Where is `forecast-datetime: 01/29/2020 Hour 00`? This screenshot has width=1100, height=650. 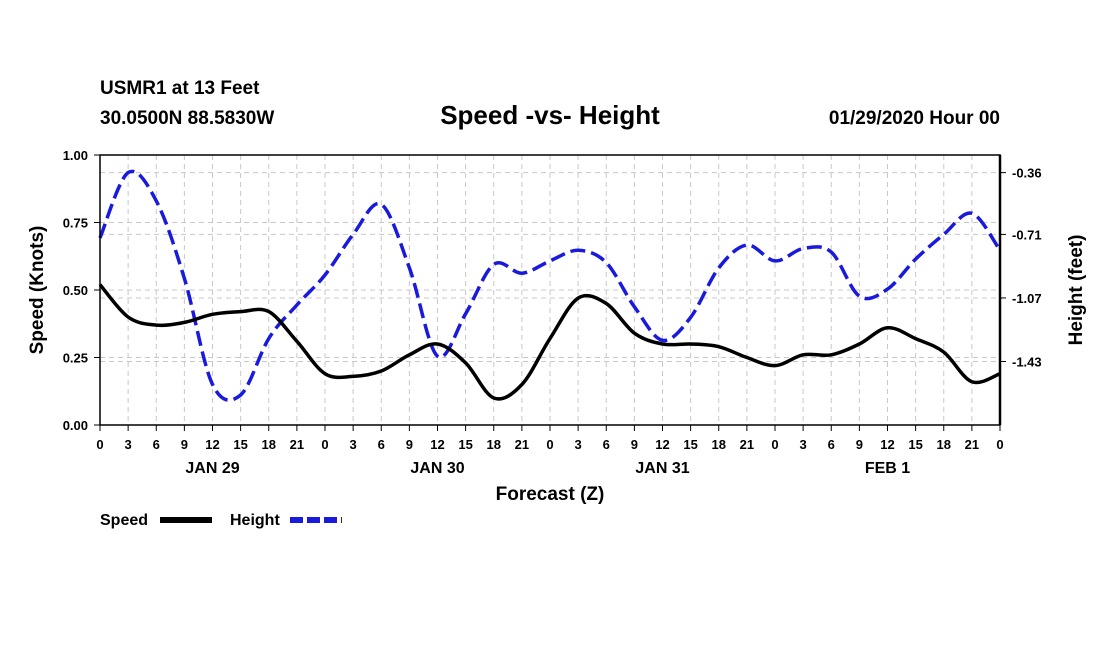
forecast-datetime: 01/29/2020 Hour 00 is located at coordinates (914, 118).